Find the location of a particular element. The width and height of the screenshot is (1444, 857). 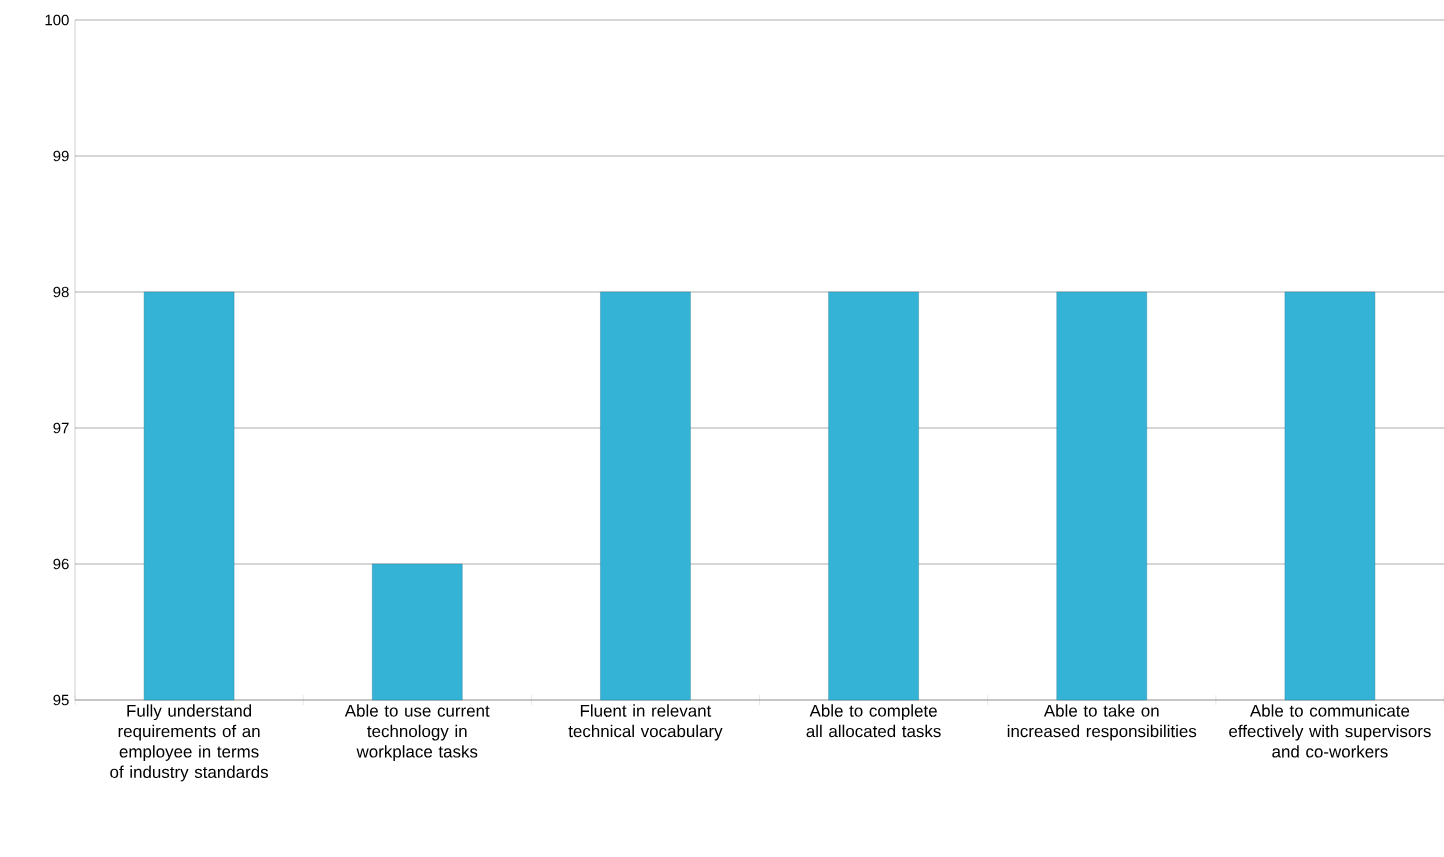

x-tick-label: Able to take on increased responsibilities is located at coordinates (1102, 722).